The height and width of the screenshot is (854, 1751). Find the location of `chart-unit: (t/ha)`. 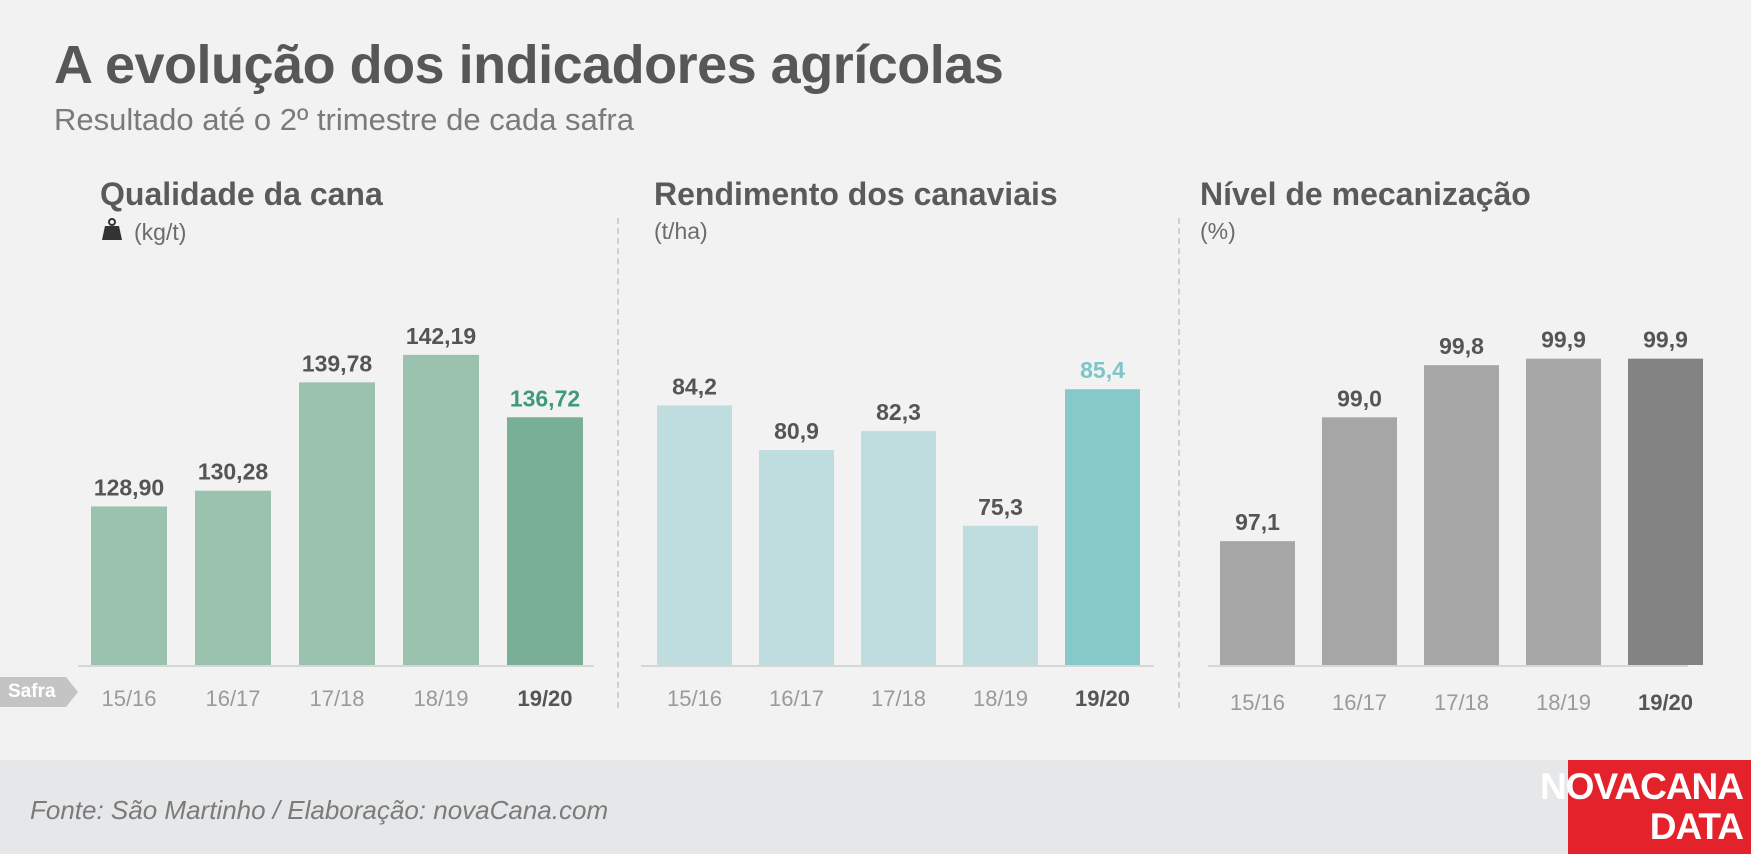

chart-unit: (t/ha) is located at coordinates (681, 231).